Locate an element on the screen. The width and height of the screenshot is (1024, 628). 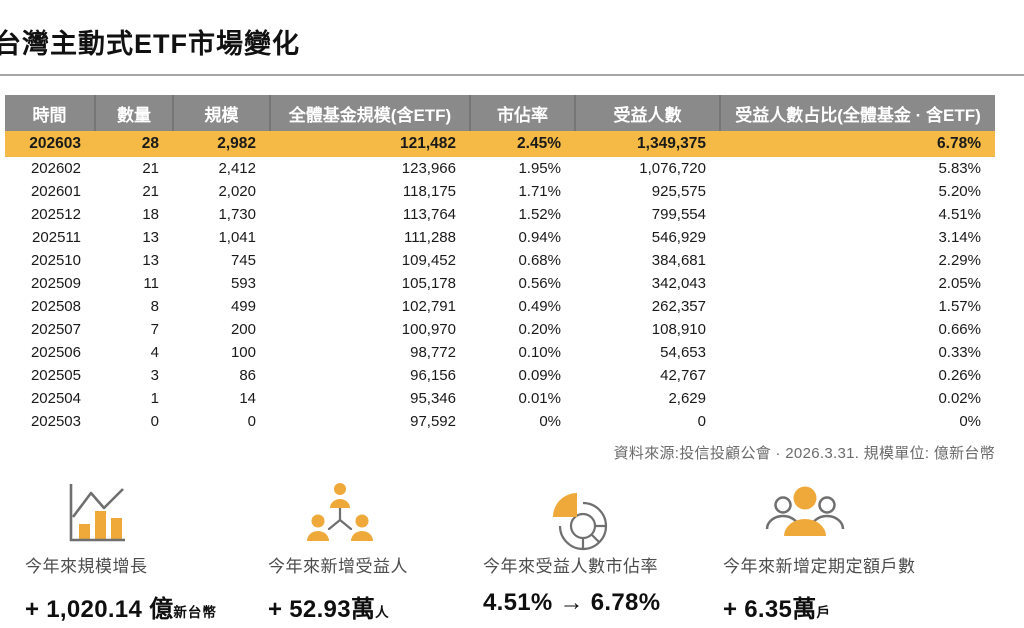
table-cell: 21 is located at coordinates (150, 191).